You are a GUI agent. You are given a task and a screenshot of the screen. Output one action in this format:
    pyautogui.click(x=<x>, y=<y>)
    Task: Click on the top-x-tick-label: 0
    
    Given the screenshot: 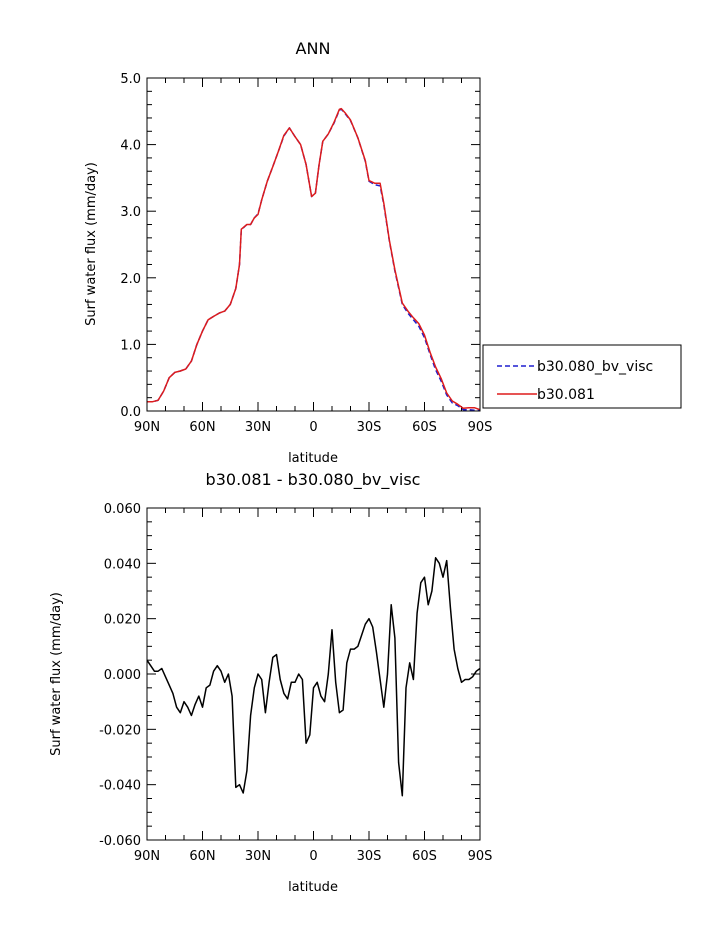 What is the action you would take?
    pyautogui.click(x=313, y=427)
    